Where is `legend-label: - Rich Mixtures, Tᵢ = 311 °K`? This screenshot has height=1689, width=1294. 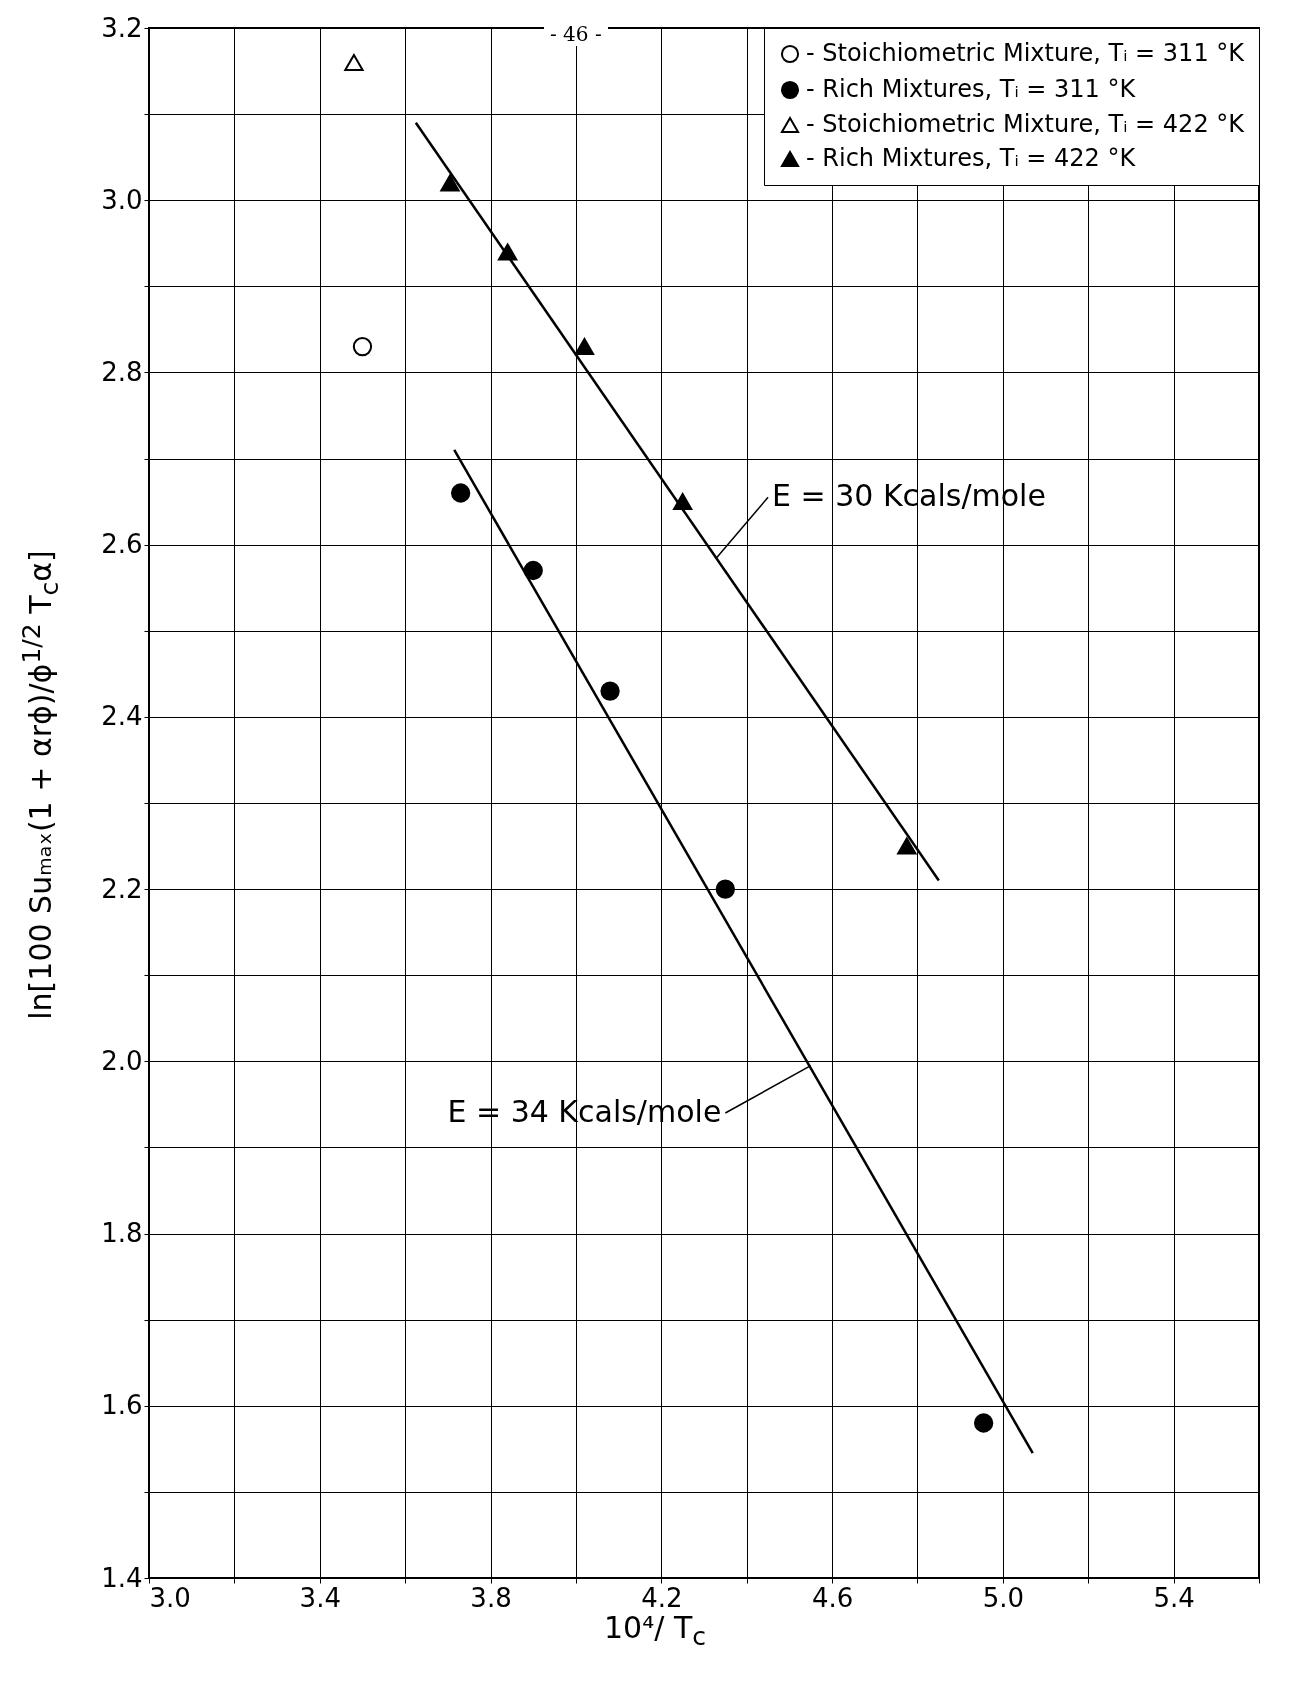 legend-label: - Rich Mixtures, Tᵢ = 311 °K is located at coordinates (971, 89).